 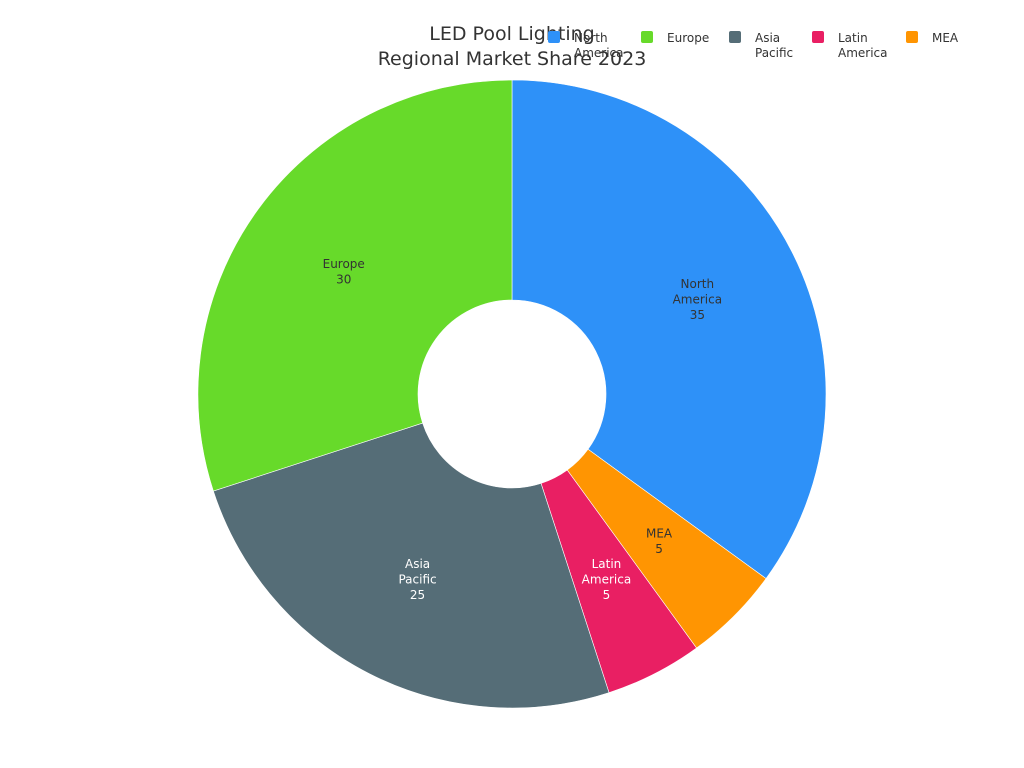 What do you see at coordinates (599, 45) in the screenshot?
I see `legend-label: North America` at bounding box center [599, 45].